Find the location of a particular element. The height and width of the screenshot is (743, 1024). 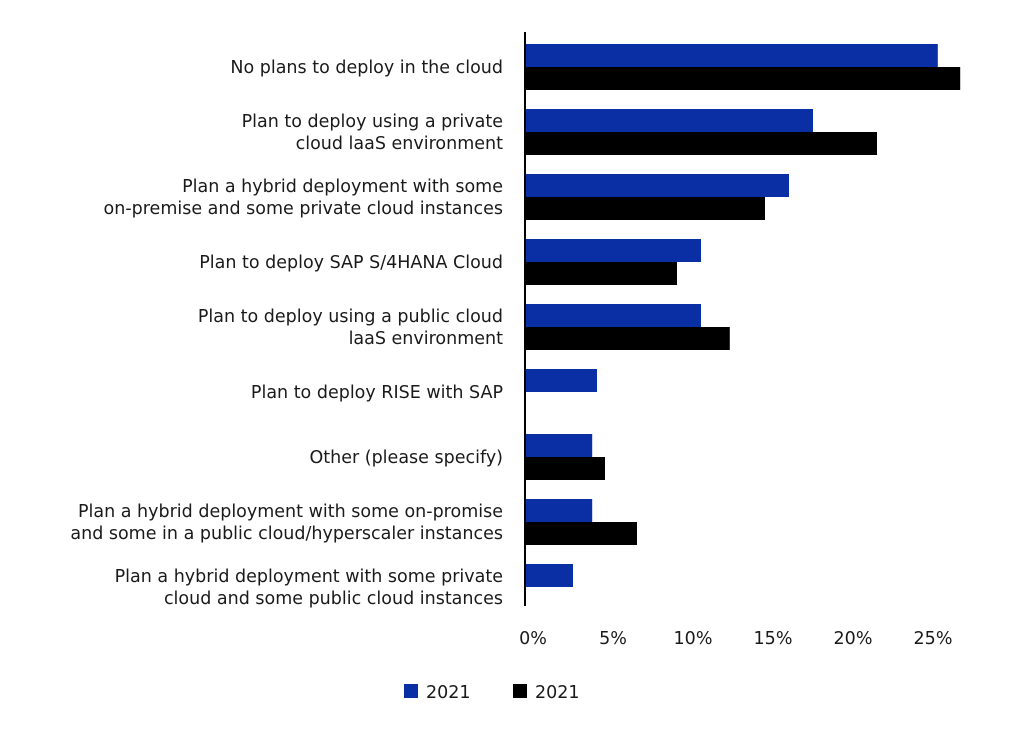

category-label-4-line-1: laaS environment is located at coordinates (426, 339).